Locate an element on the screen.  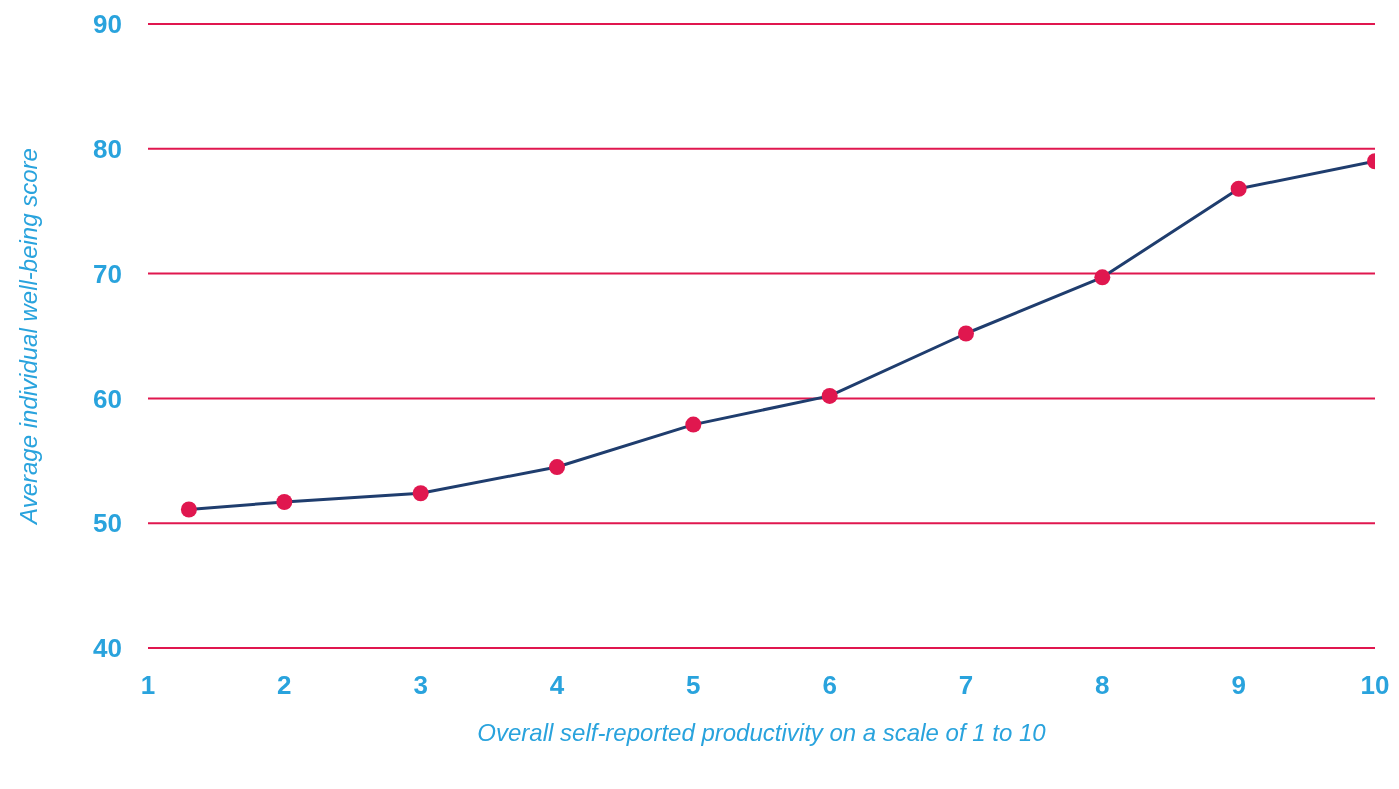
y-tick-label: 40 is located at coordinates (107, 648).